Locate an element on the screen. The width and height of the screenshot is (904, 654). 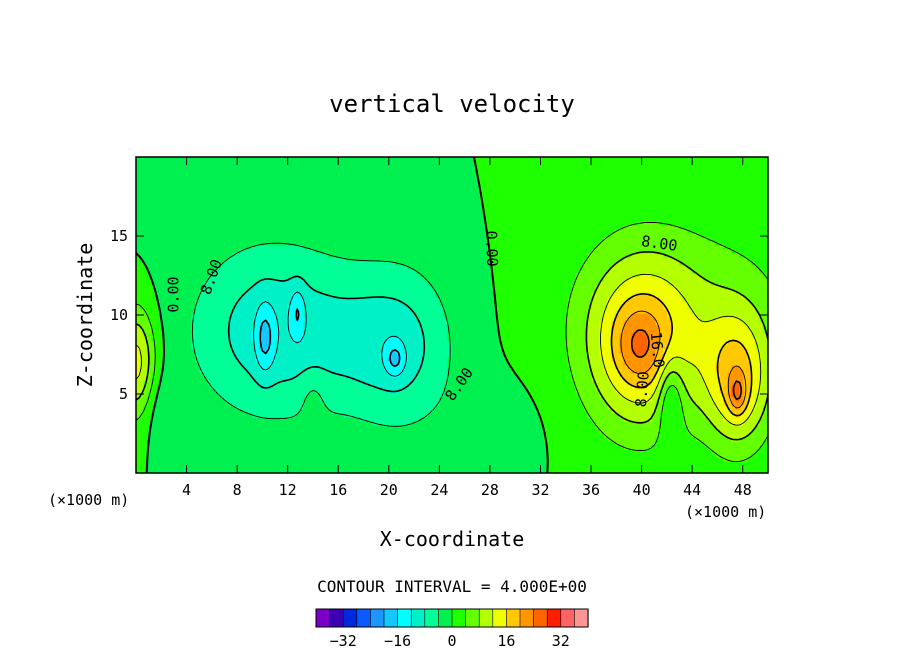
colorbar-tick-label: 32 is located at coordinates (561, 641).